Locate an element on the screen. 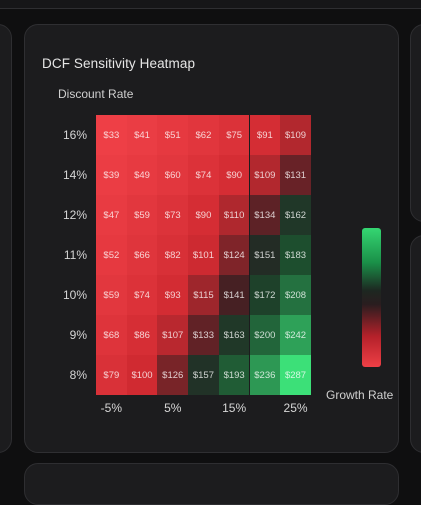  background-card-right-top is located at coordinates (415, 123).